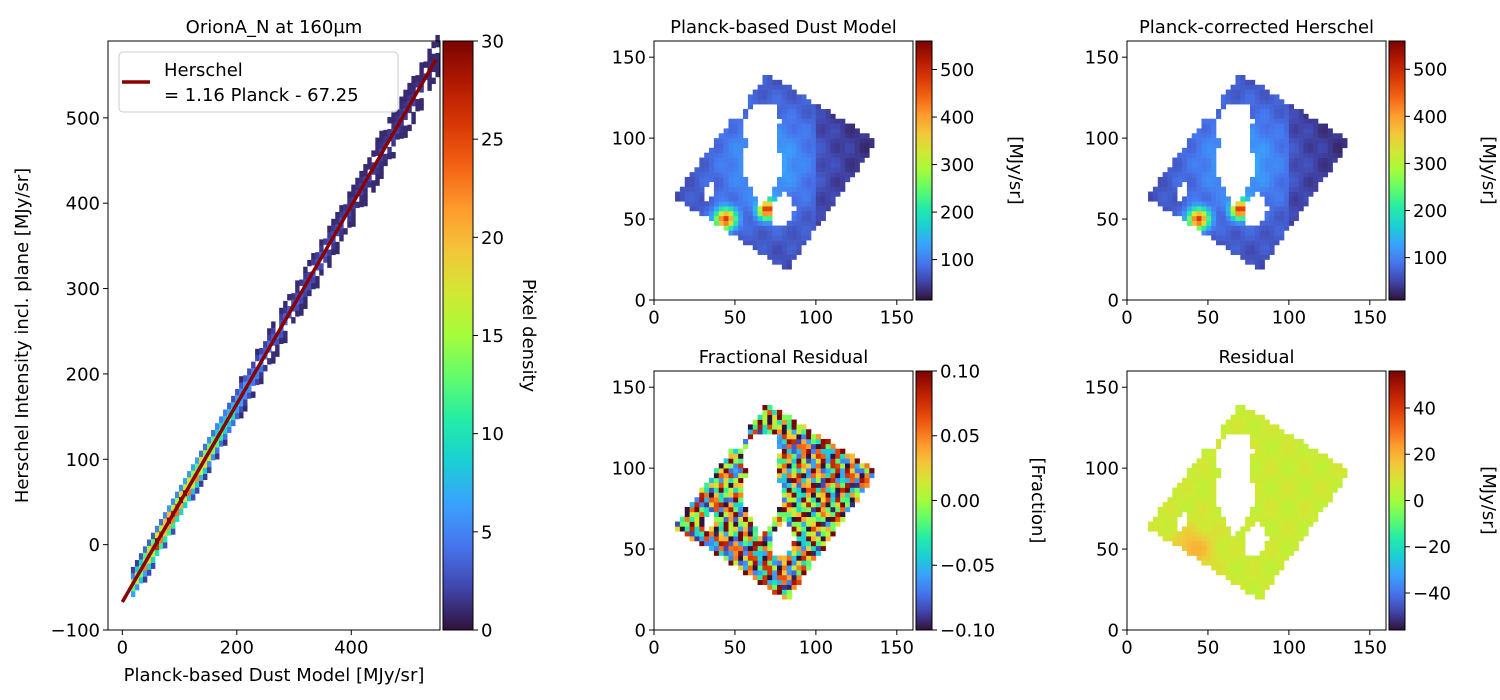 The width and height of the screenshot is (1500, 700). Describe the element at coordinates (1248, 172) in the screenshot. I see `map-image` at that location.